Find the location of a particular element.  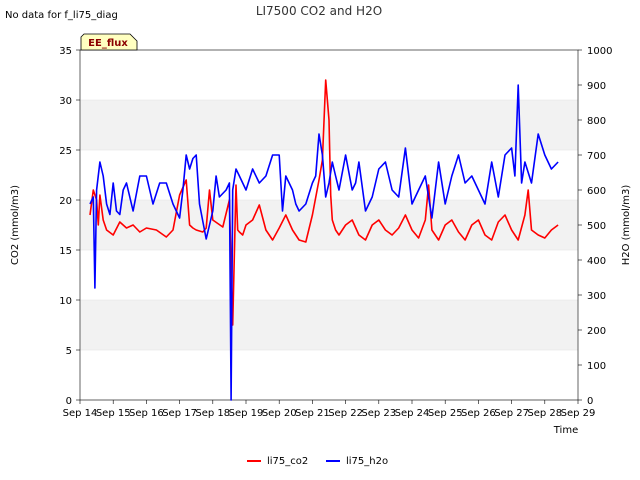

legend: li75_co2 li75_h2o is located at coordinates (317, 461).